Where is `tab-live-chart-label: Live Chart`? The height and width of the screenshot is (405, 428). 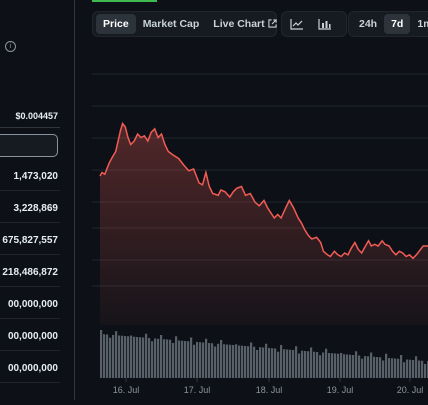 tab-live-chart-label: Live Chart is located at coordinates (239, 24).